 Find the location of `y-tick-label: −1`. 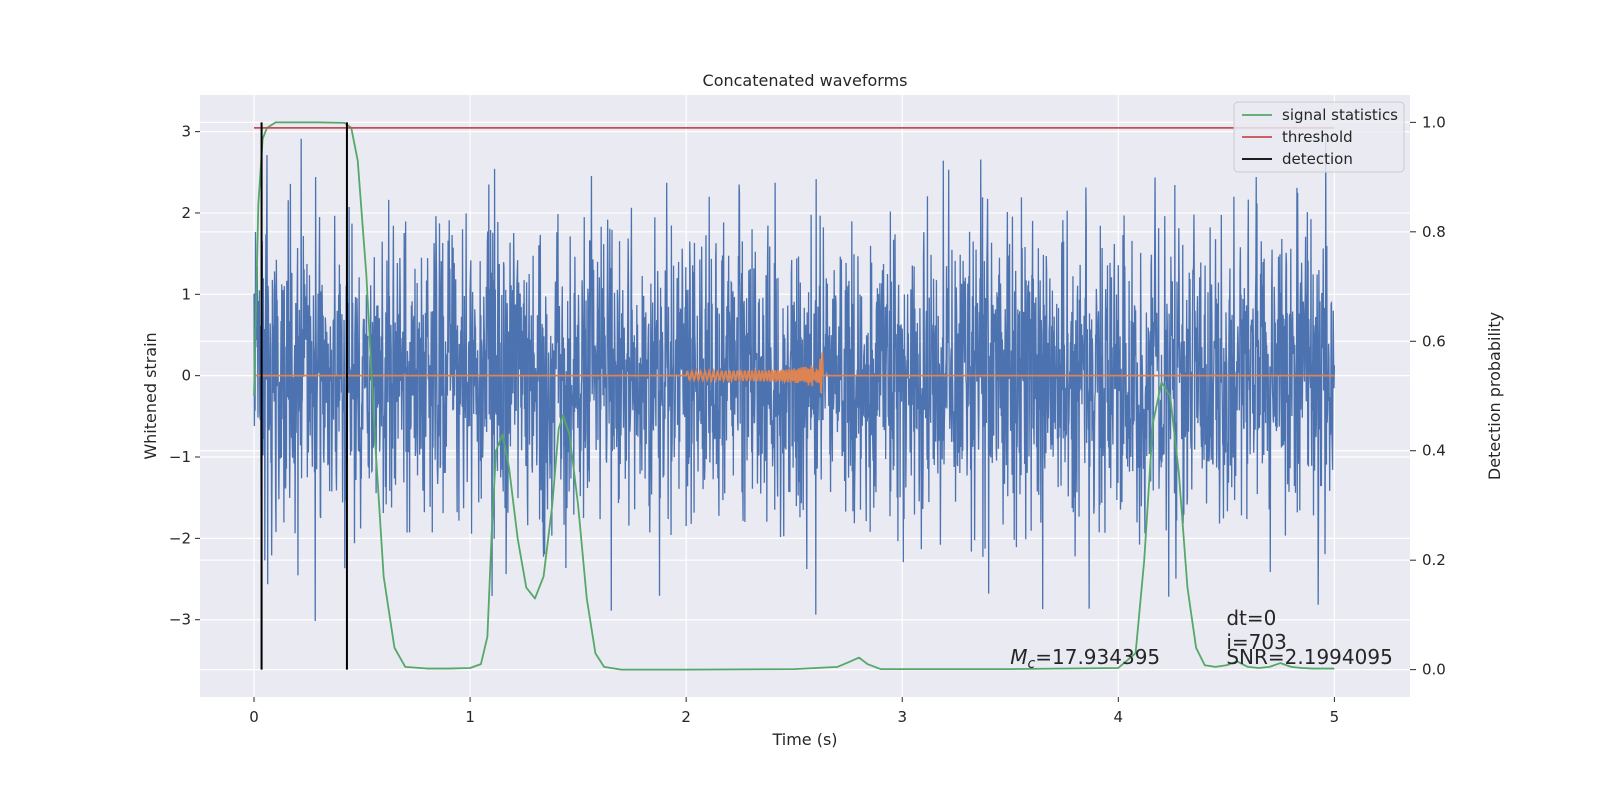

y-tick-label: −1 is located at coordinates (180, 457).